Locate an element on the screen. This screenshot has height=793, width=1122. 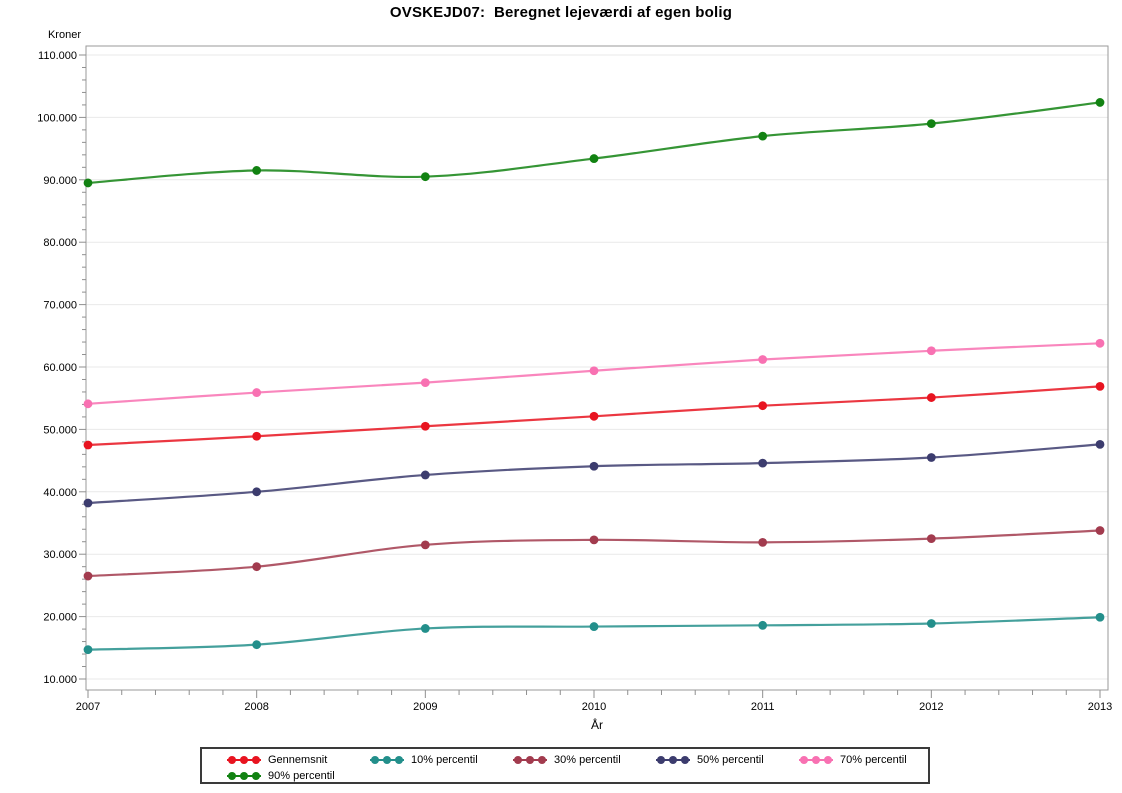
legend-label: 10% percentil is located at coordinates (444, 760).